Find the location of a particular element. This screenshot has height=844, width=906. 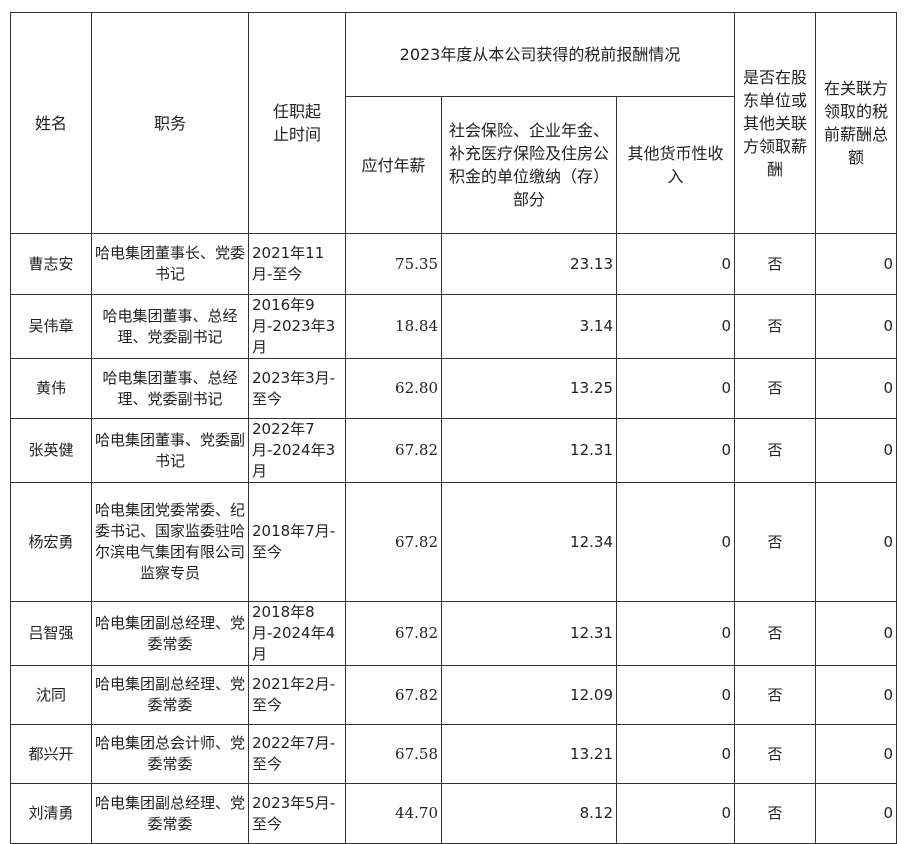

header-related-flag: 是否在股东单位或其他关联方领取薪酬 is located at coordinates (775, 123).